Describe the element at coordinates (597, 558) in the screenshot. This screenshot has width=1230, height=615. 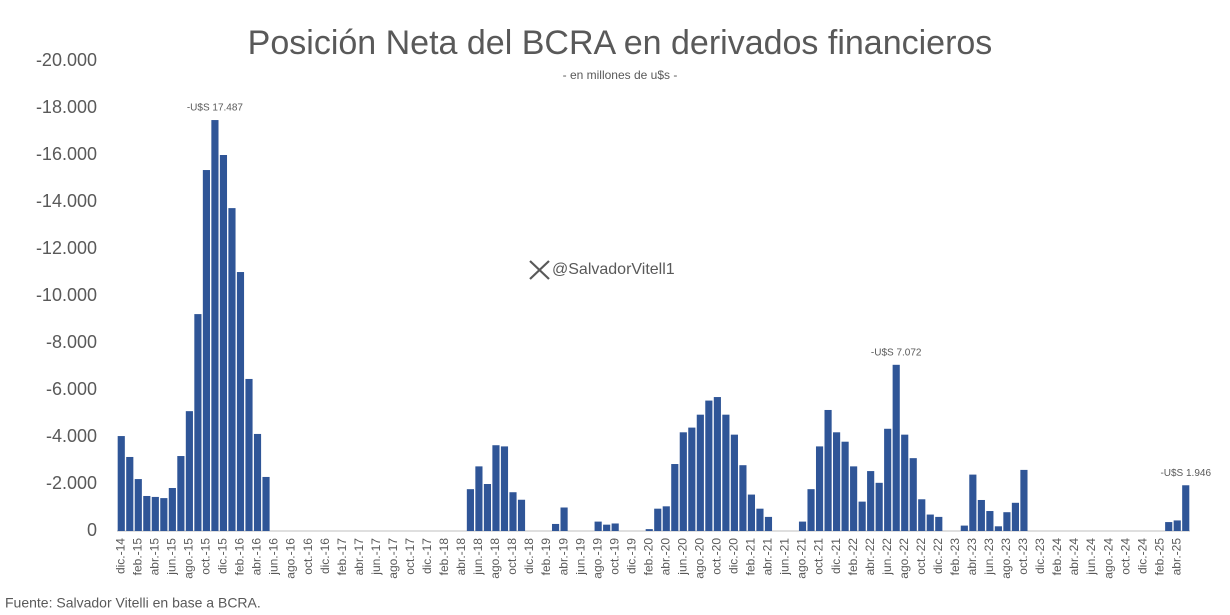
I see `x-tick-label: ago.-19` at that location.